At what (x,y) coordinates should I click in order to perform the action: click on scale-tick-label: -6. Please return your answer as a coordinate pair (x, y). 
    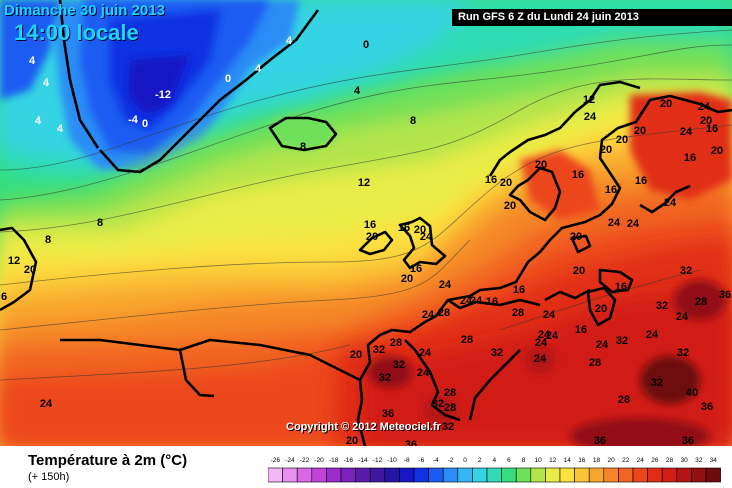
    Looking at the image, I should click on (421, 460).